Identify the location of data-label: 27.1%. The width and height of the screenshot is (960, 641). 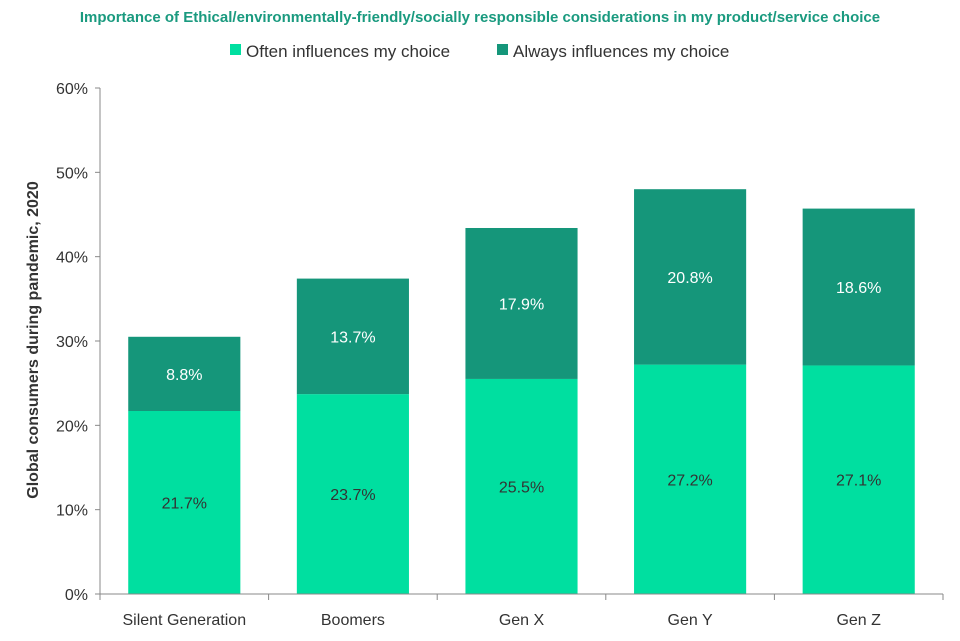
(858, 481).